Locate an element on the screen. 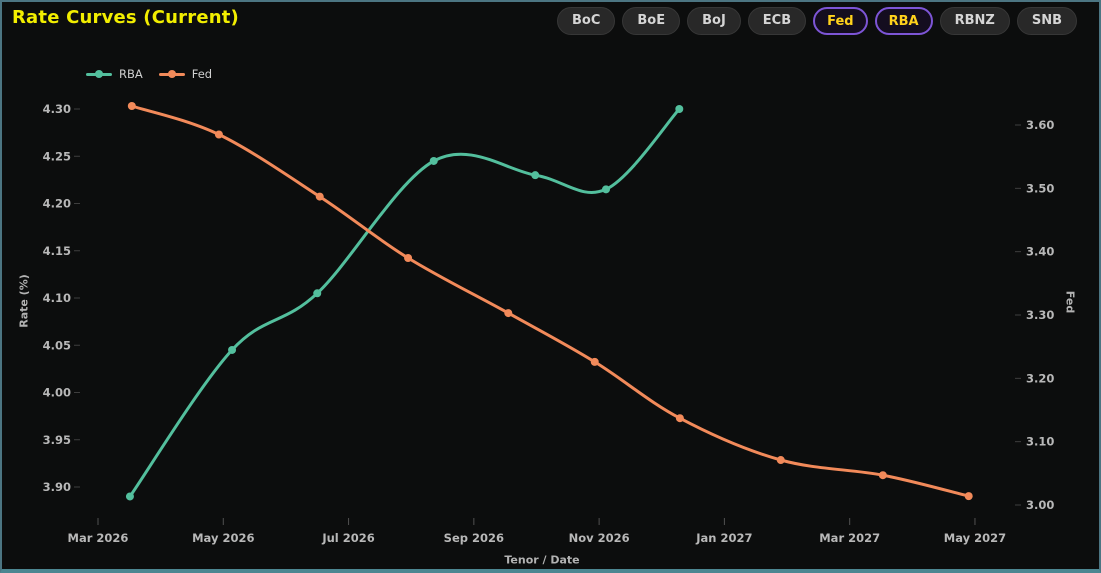 The width and height of the screenshot is (1101, 573). legend-item-fed: Fed is located at coordinates (185, 74).